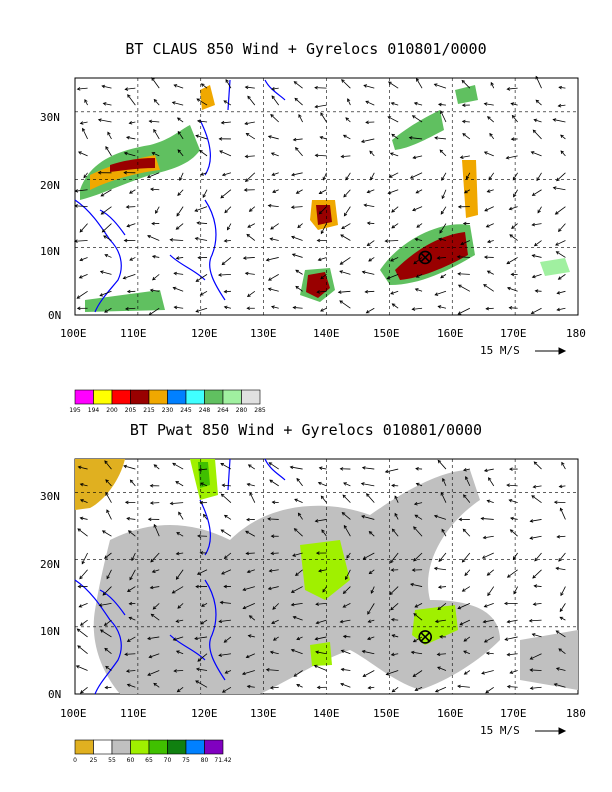 Image resolution: width=612 pixels, height=792 pixels. I want to click on colorbar-label: 55, so click(112, 760).